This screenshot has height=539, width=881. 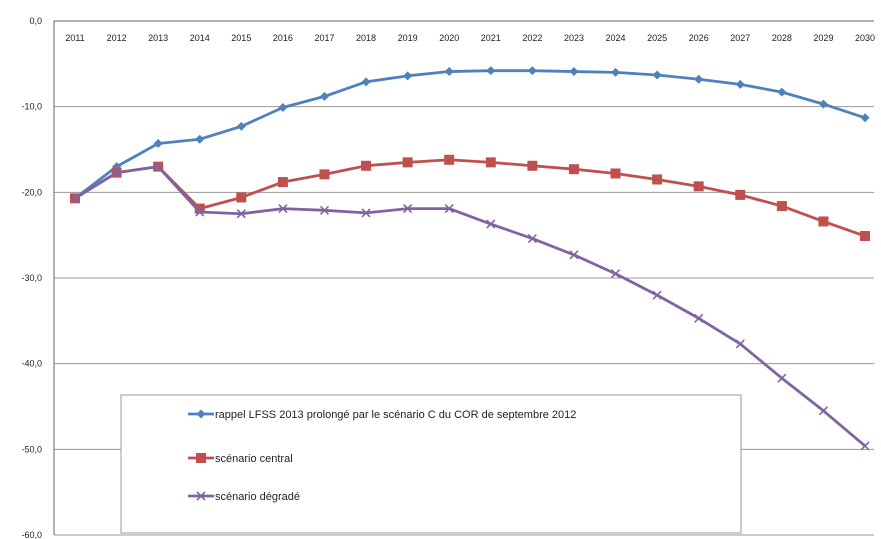 I want to click on x-tick-label: 2026, so click(x=699, y=38).